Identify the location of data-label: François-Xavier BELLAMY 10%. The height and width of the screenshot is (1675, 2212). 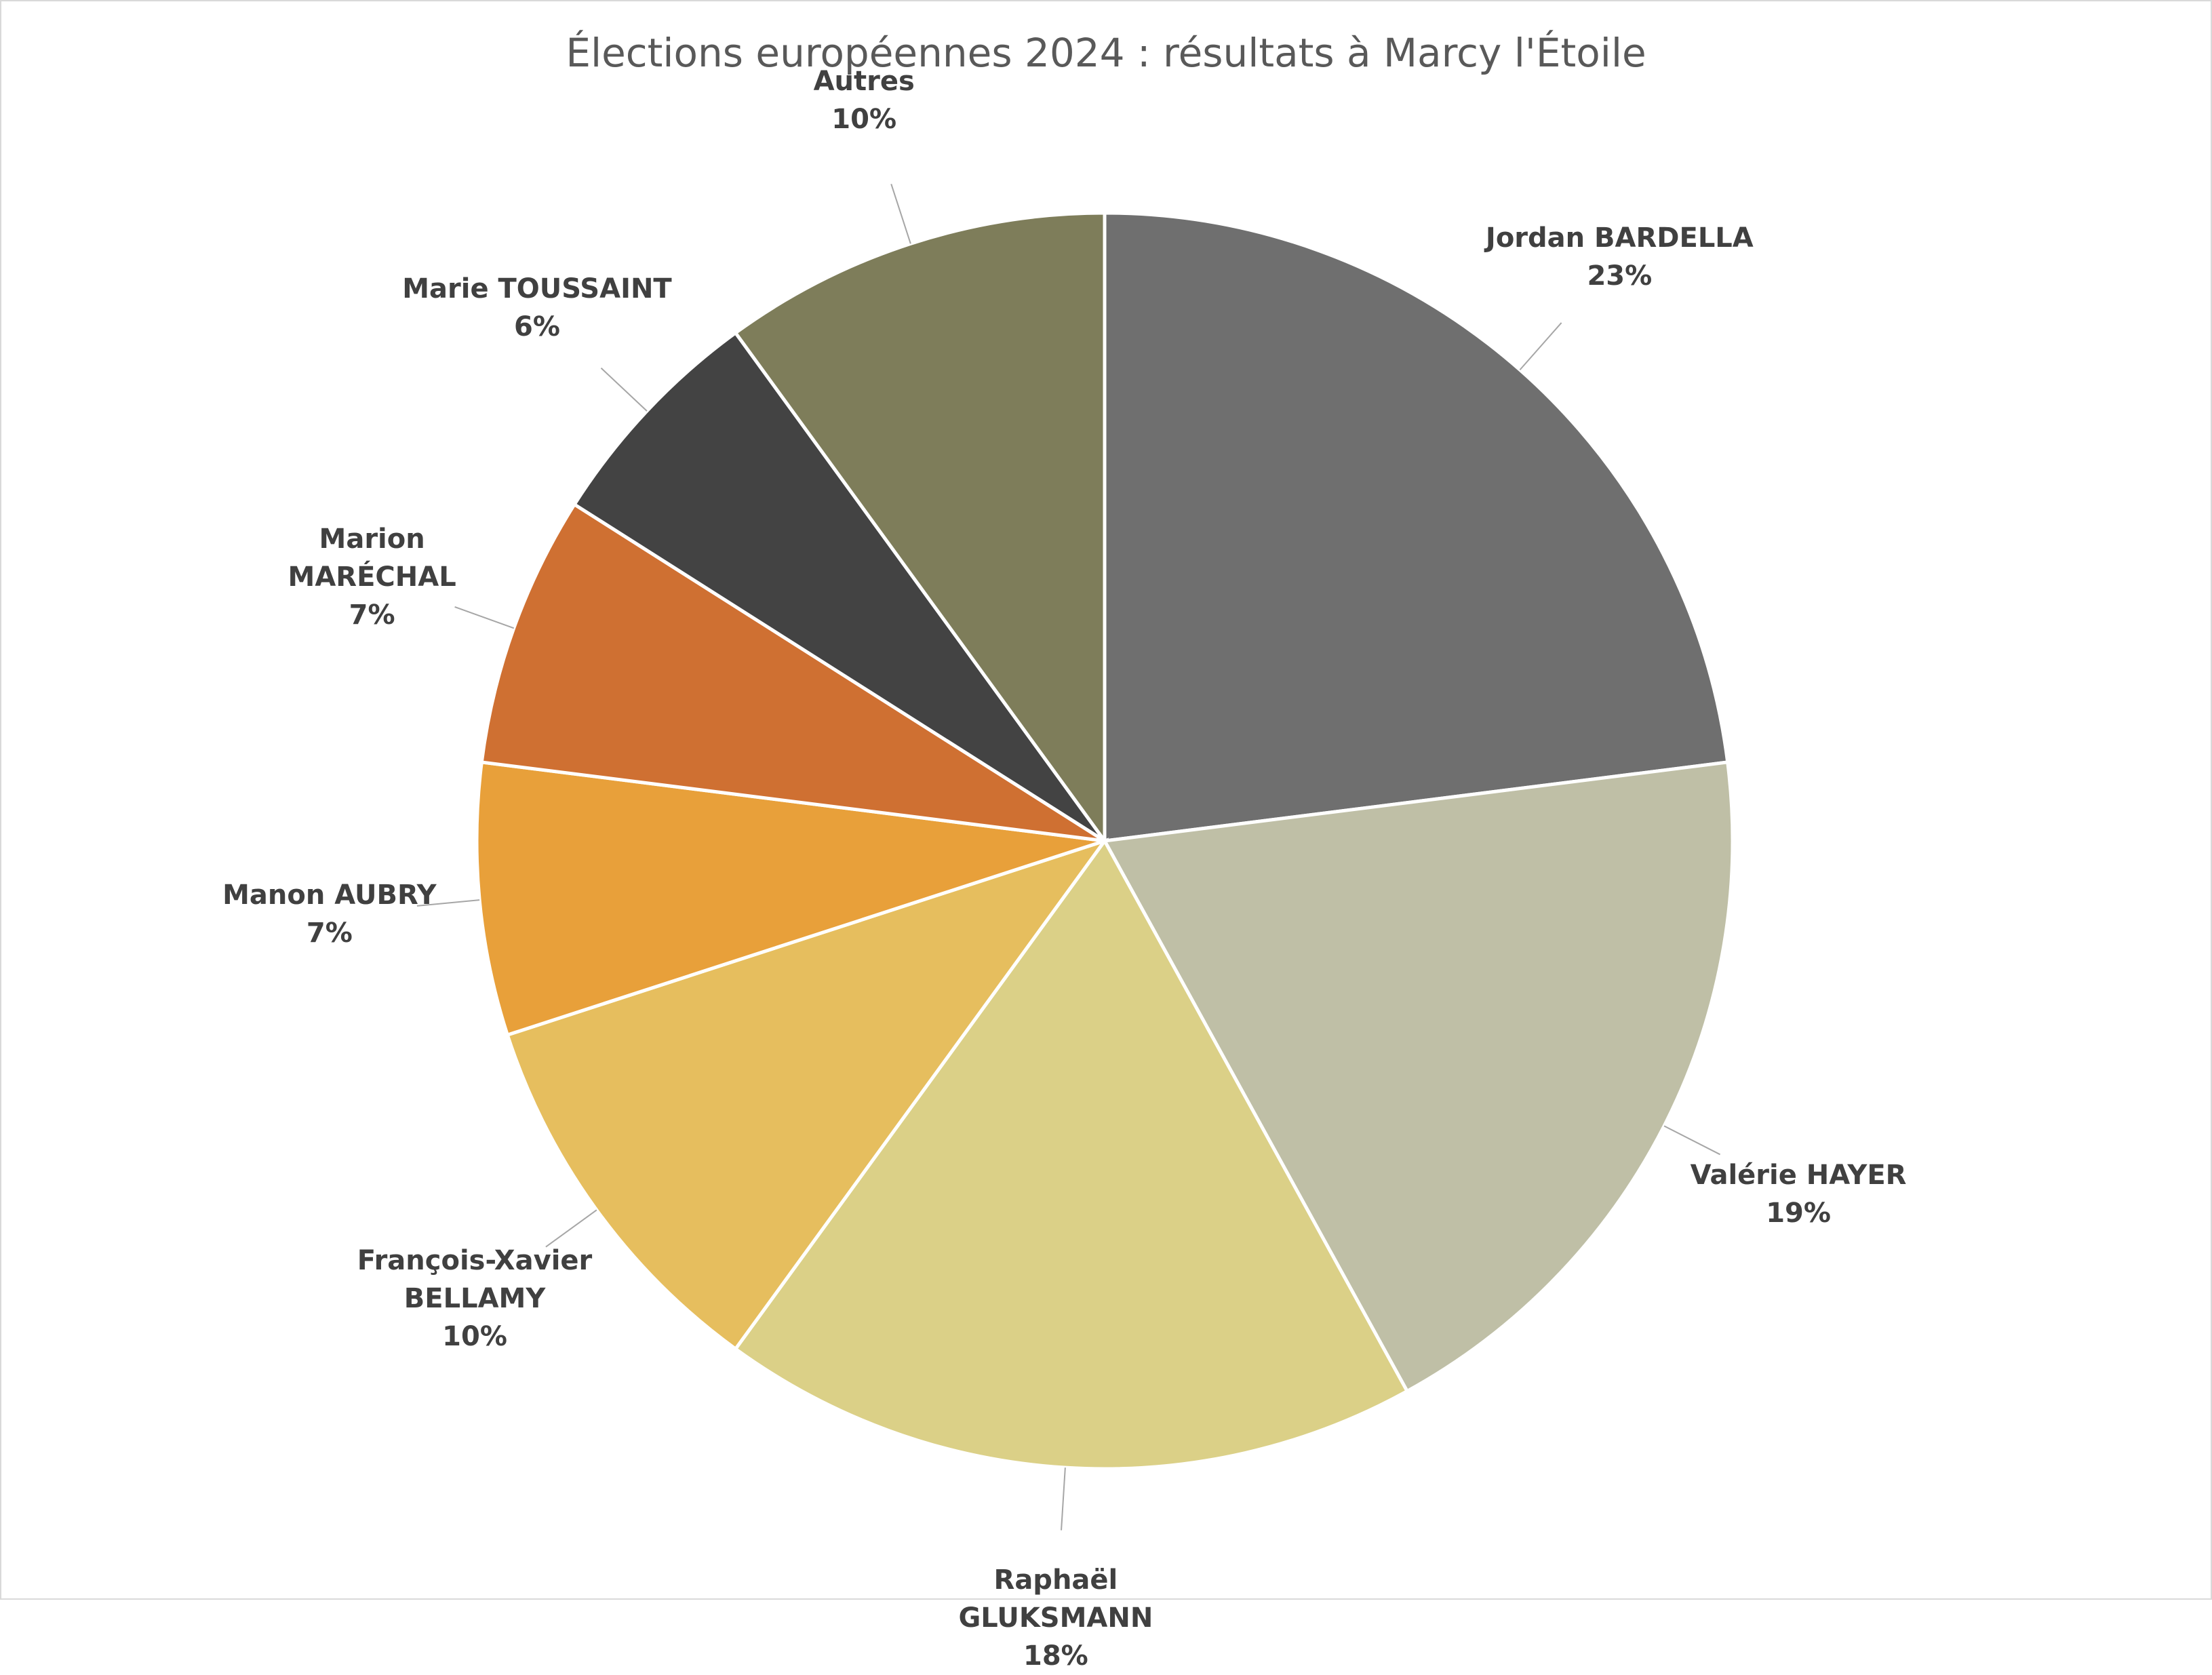
(475, 1299).